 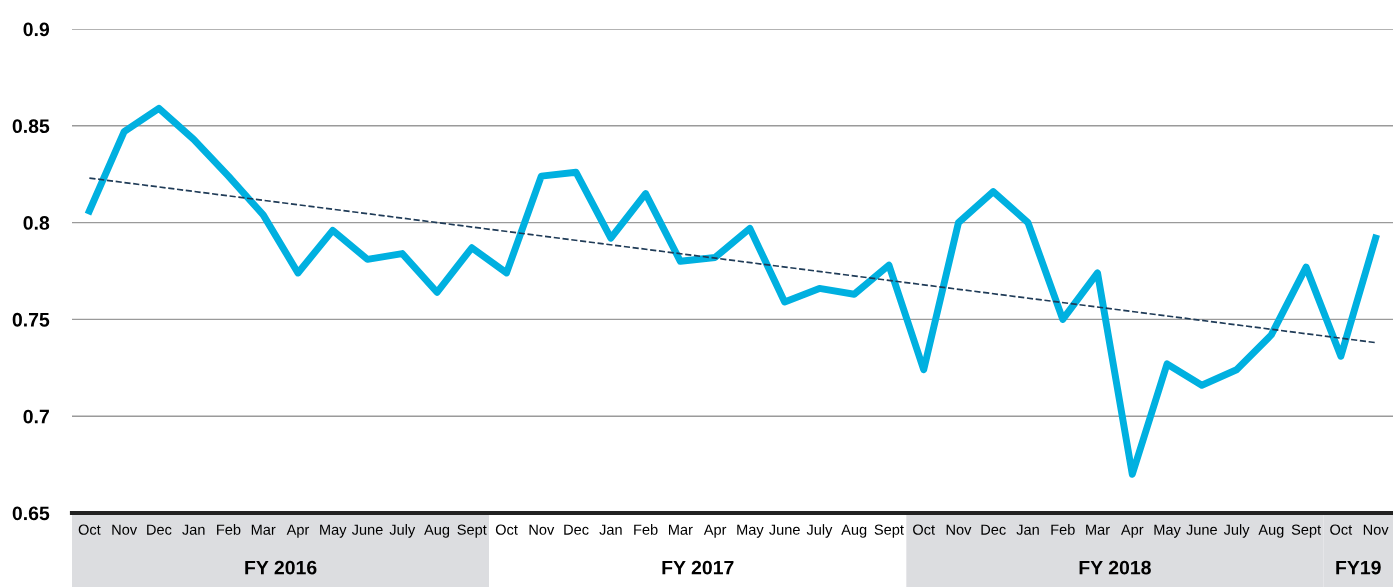 What do you see at coordinates (31, 513) in the screenshot?
I see `y-tick-label: 0.65` at bounding box center [31, 513].